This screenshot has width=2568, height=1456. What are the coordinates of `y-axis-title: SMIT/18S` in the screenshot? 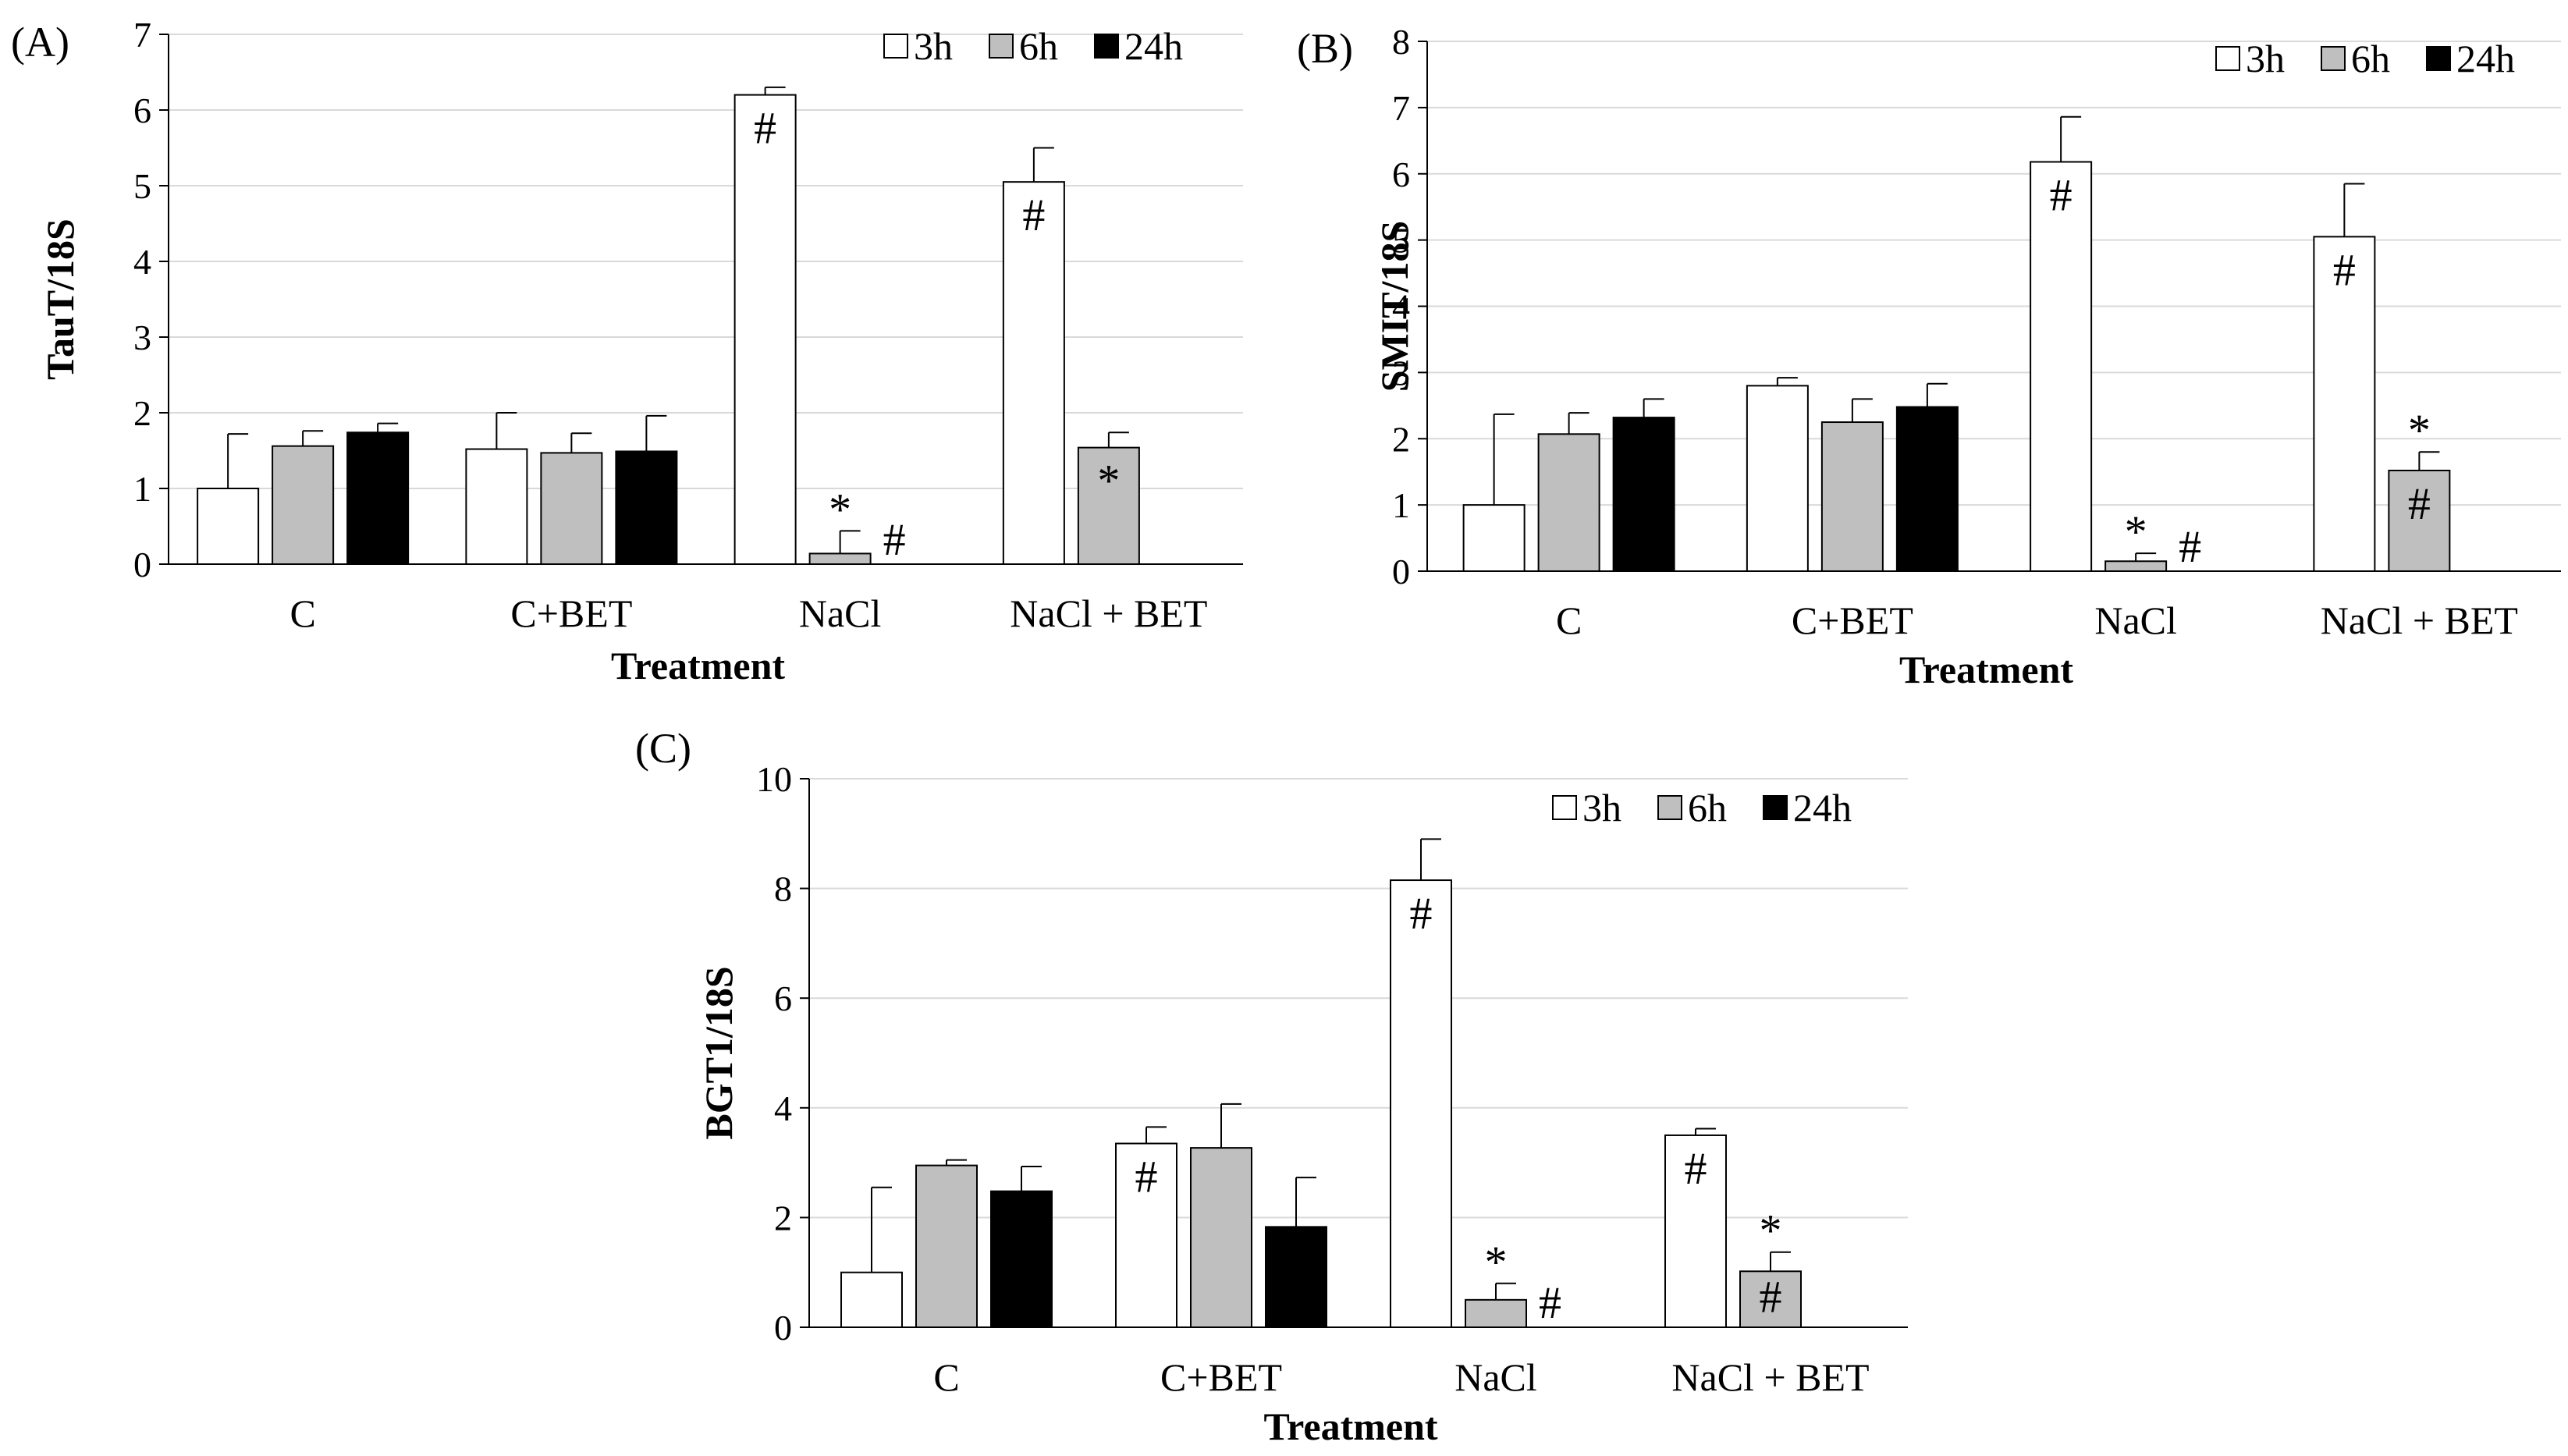 It's located at (1394, 307).